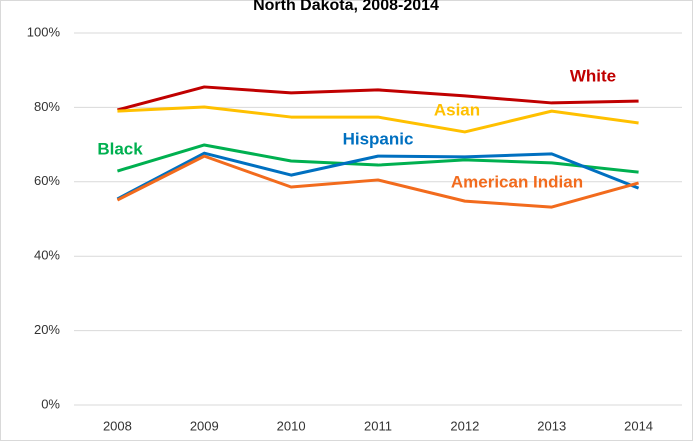 Image resolution: width=693 pixels, height=441 pixels. What do you see at coordinates (638, 425) in the screenshot?
I see `x-tick-label: 2014` at bounding box center [638, 425].